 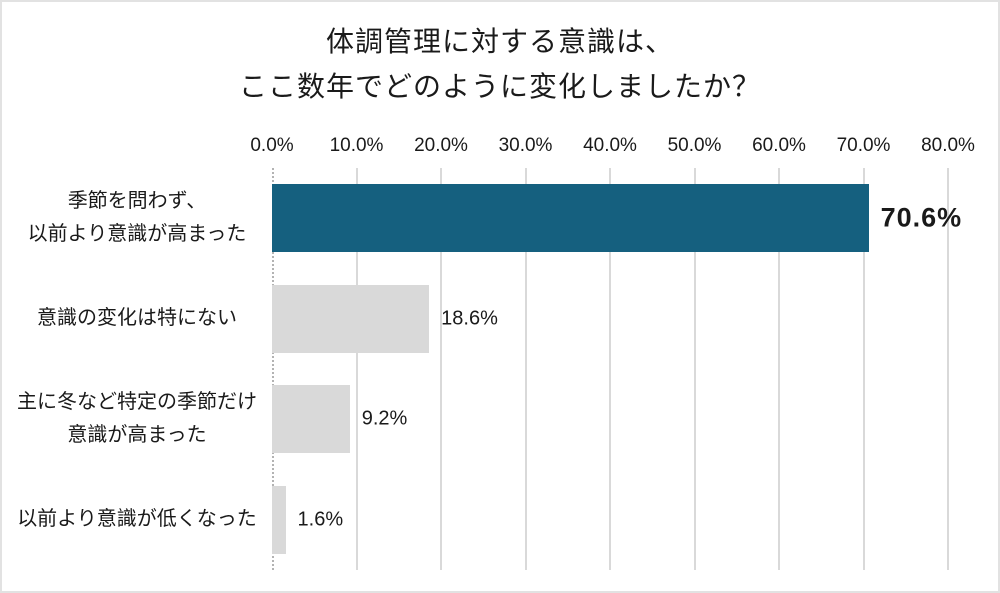 What do you see at coordinates (948, 145) in the screenshot?
I see `x-axis-tick: 80.0%` at bounding box center [948, 145].